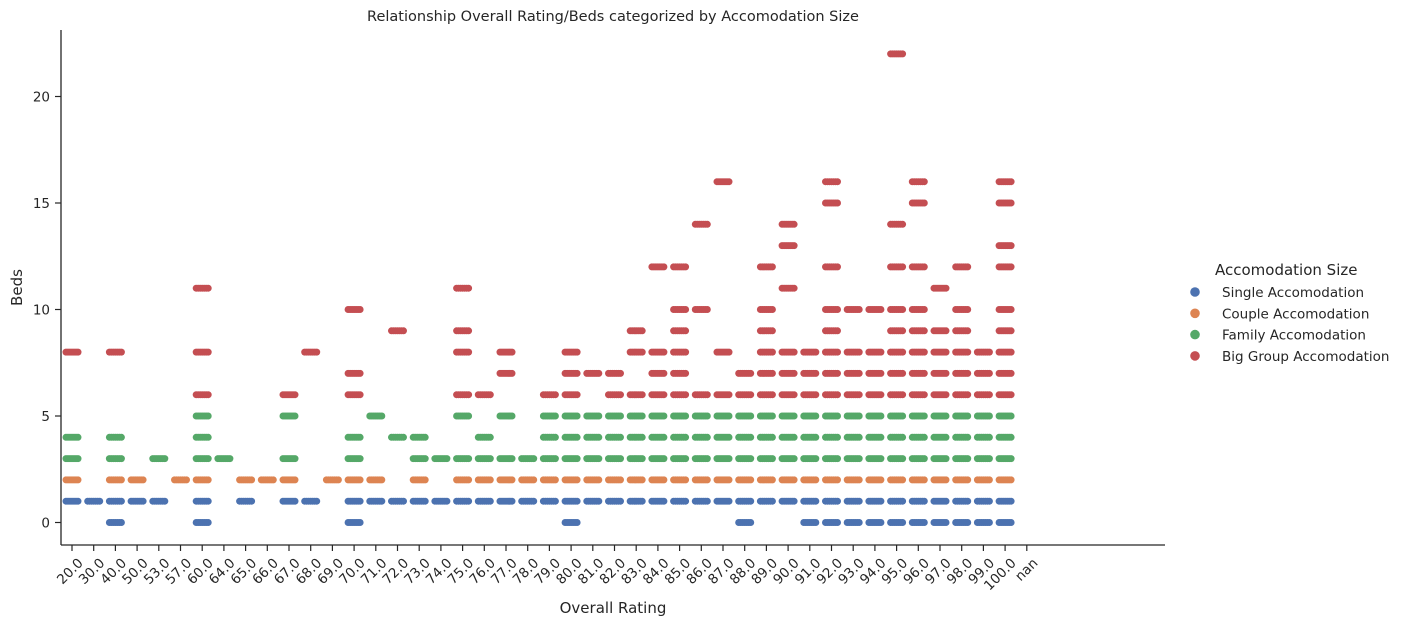 Image resolution: width=1405 pixels, height=627 pixels. What do you see at coordinates (41, 204) in the screenshot?
I see `y-tick-label: 15` at bounding box center [41, 204].